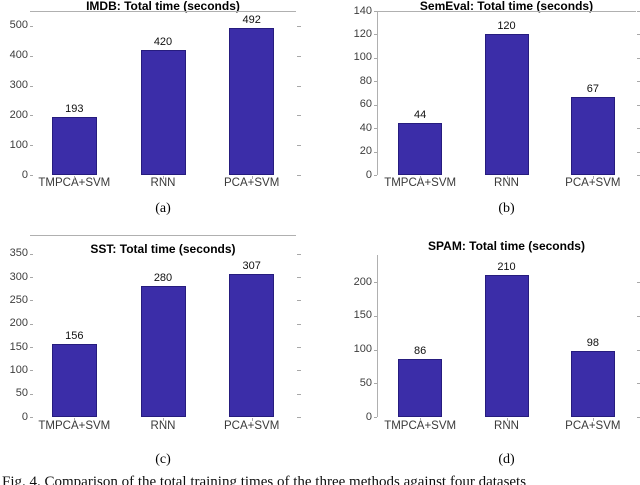 The width and height of the screenshot is (640, 485). Describe the element at coordinates (506, 459) in the screenshot. I see `panel-letter-label: (d)` at that location.